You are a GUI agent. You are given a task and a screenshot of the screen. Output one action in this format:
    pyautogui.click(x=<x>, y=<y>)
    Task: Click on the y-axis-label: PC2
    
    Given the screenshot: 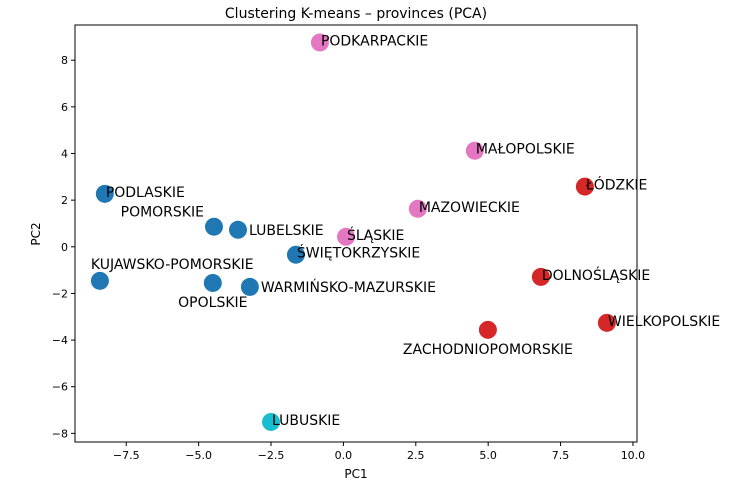 What is the action you would take?
    pyautogui.click(x=36, y=233)
    